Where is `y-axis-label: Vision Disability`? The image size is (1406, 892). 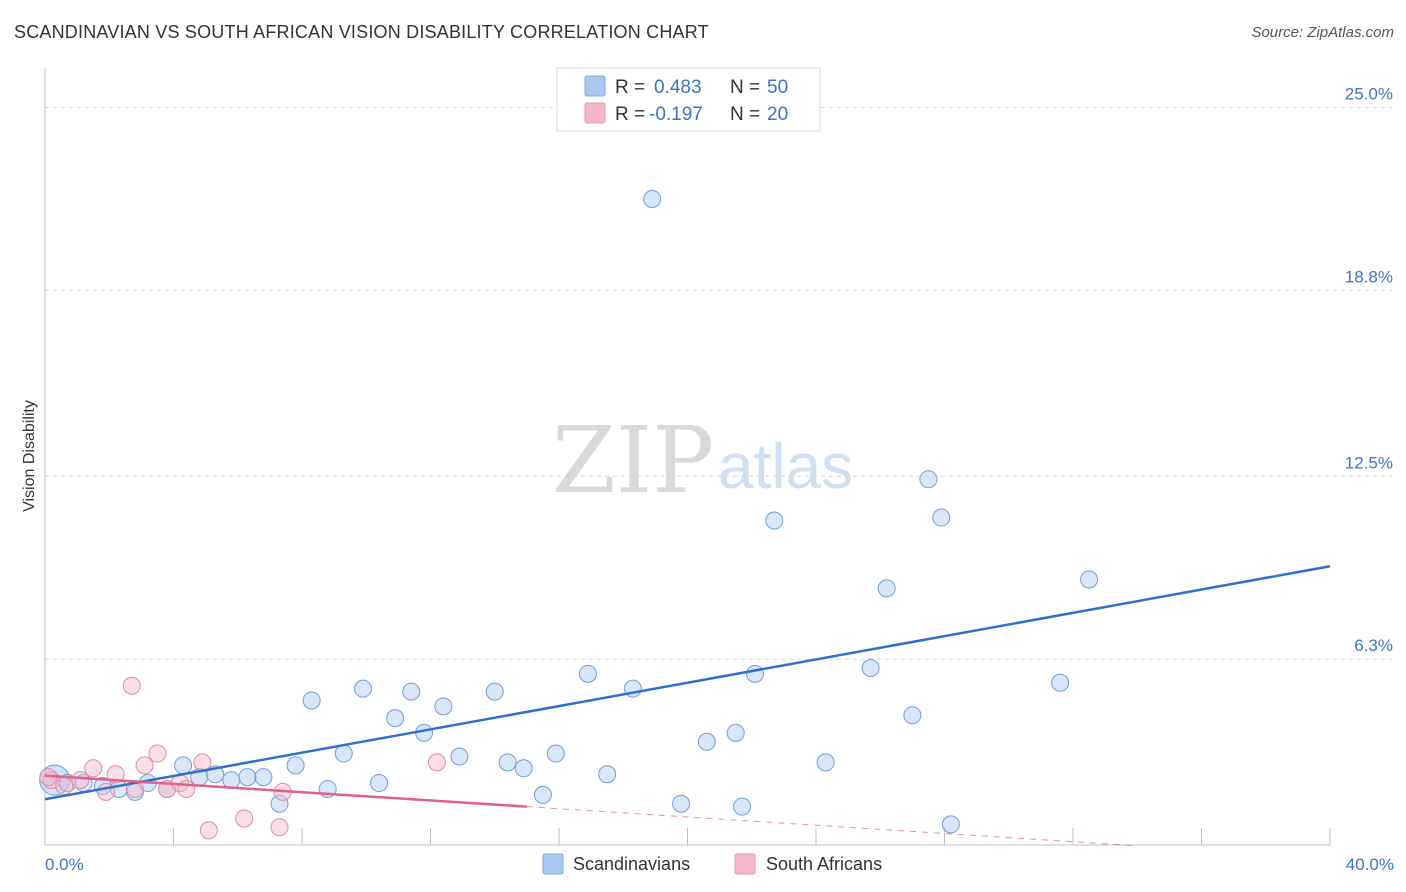
y-axis-label: Vision Disability is located at coordinates (29, 456).